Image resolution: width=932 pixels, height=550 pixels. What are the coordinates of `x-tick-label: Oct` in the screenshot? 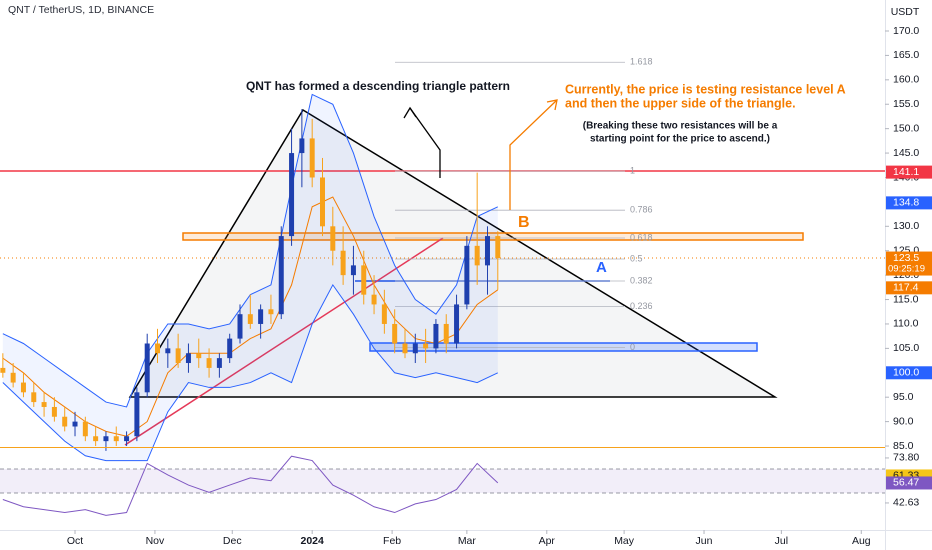 It's located at (75, 541).